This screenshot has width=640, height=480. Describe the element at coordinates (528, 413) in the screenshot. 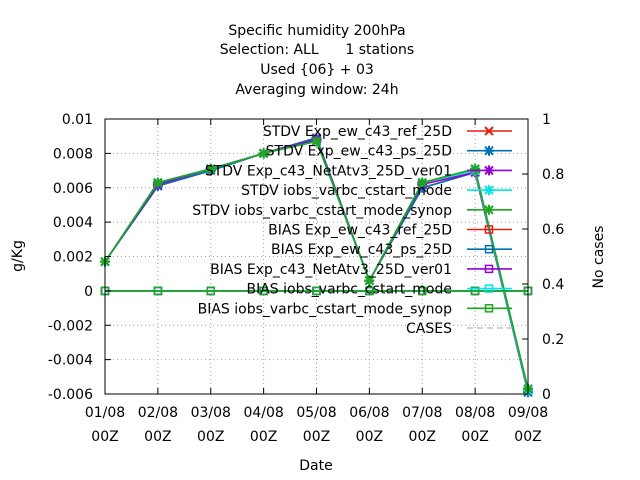

I see `x-tick-label-date: 09/08` at that location.